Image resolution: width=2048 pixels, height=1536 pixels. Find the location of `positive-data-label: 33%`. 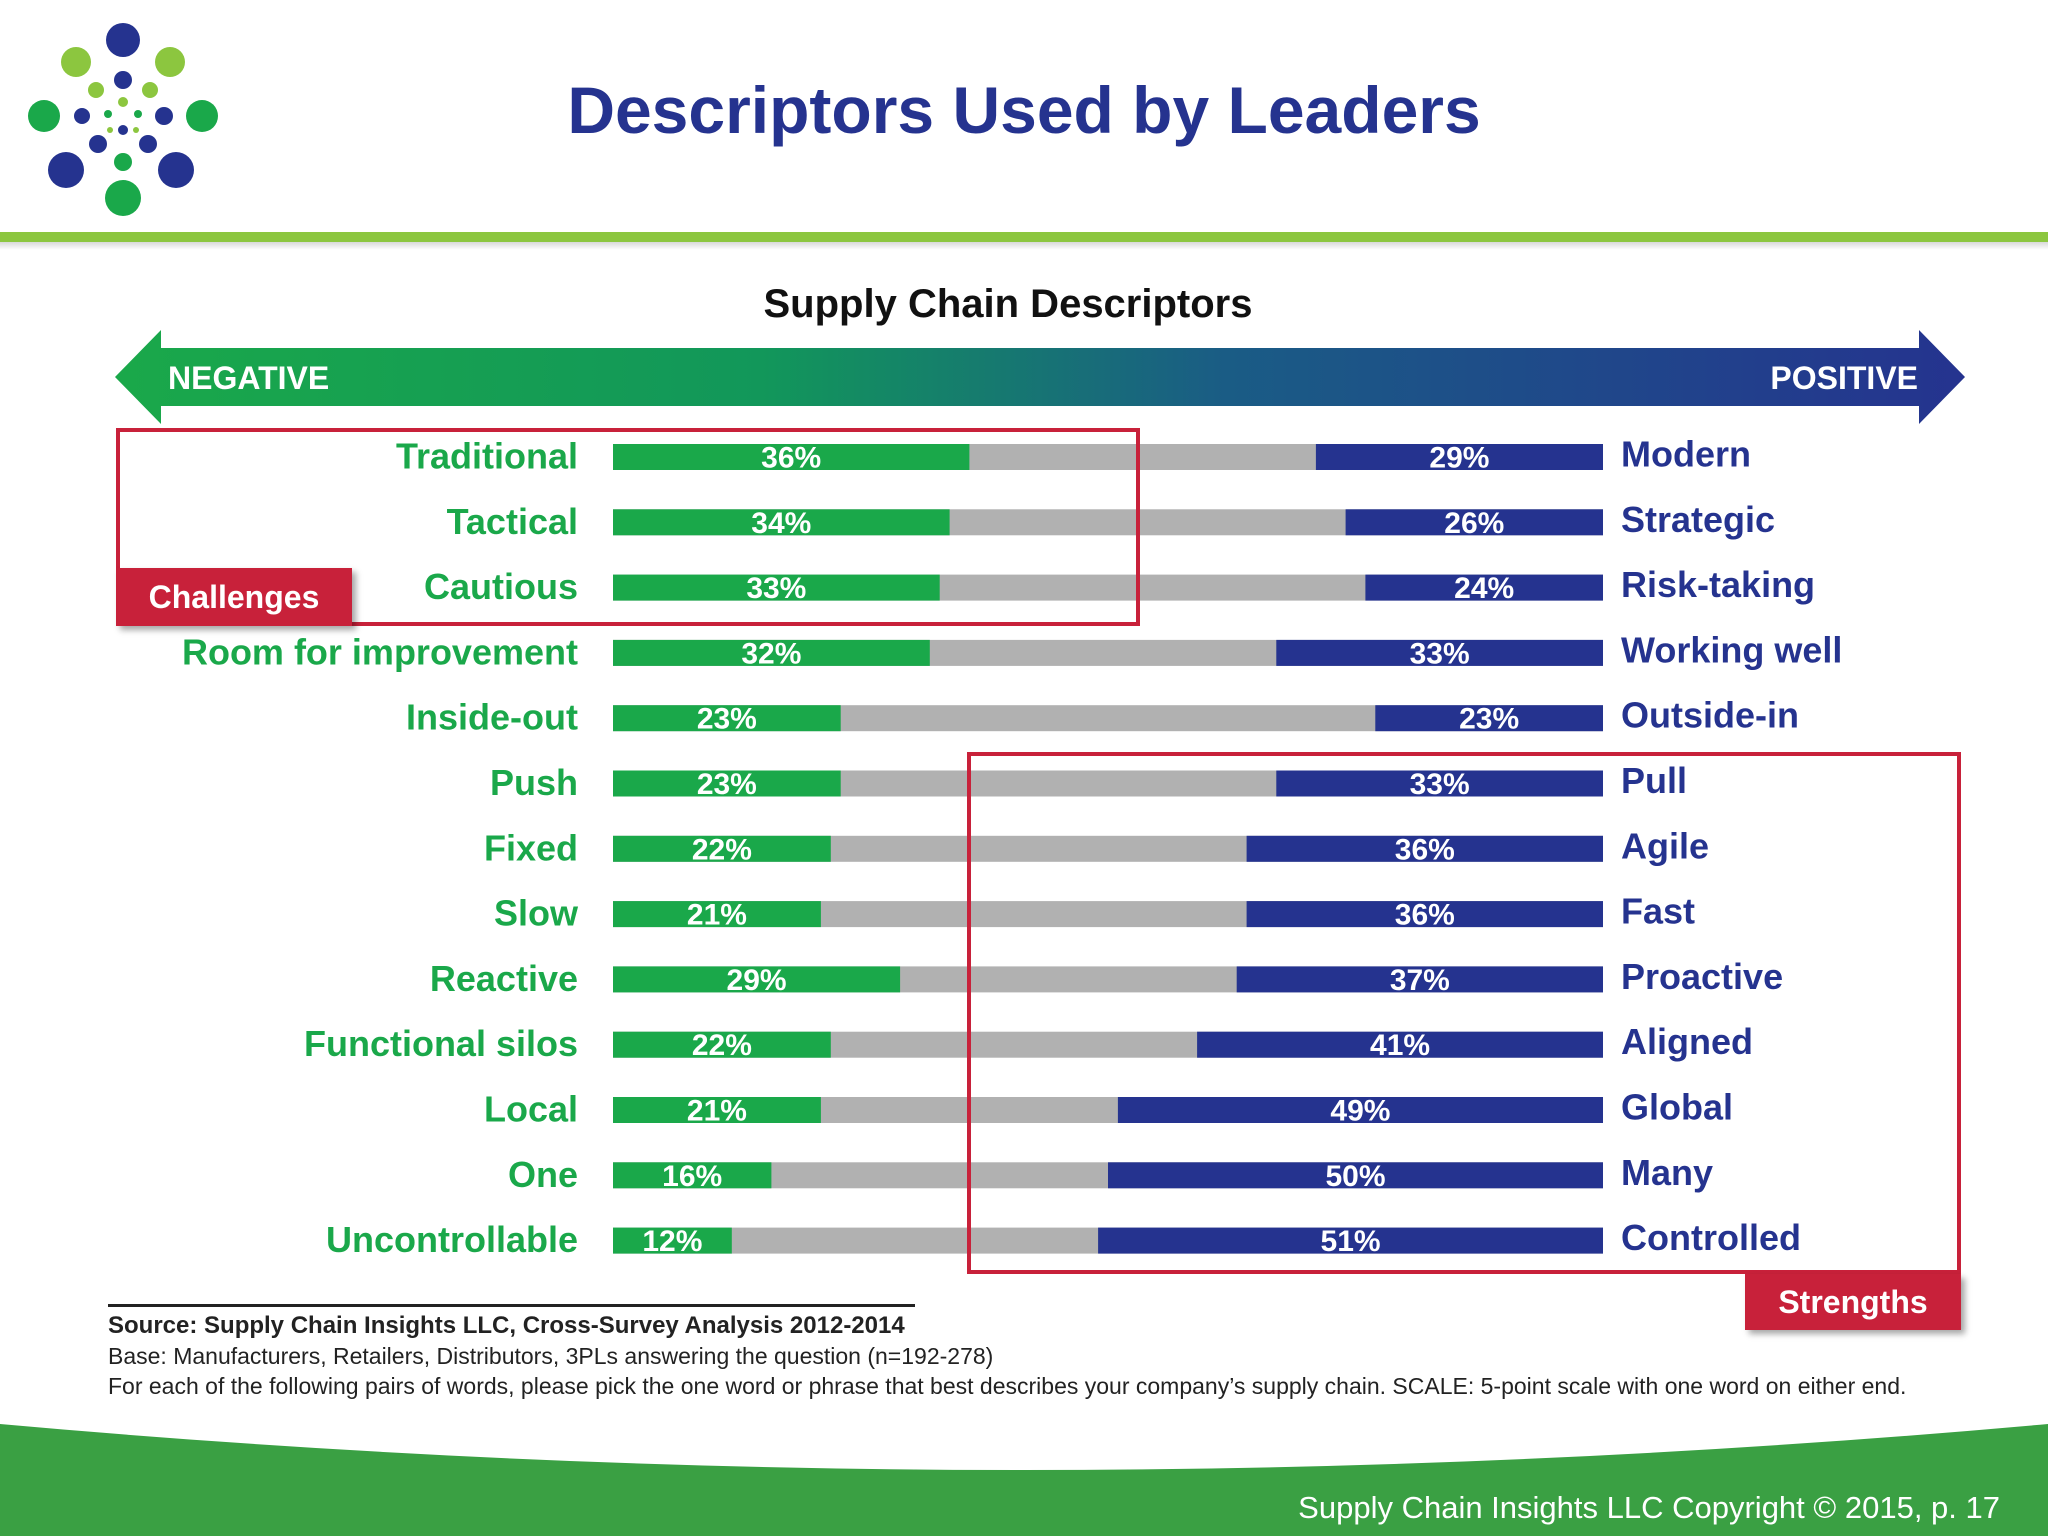

positive-data-label: 33% is located at coordinates (1440, 653).